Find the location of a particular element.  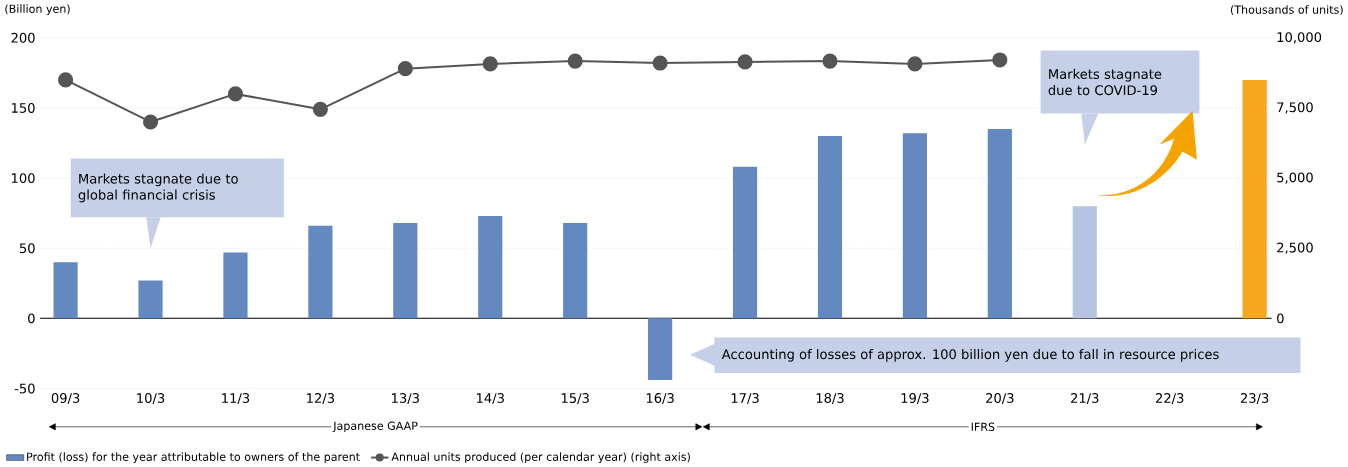

legend-label: Annual units produced (per calendar year) (right axis) is located at coordinates (540, 458).